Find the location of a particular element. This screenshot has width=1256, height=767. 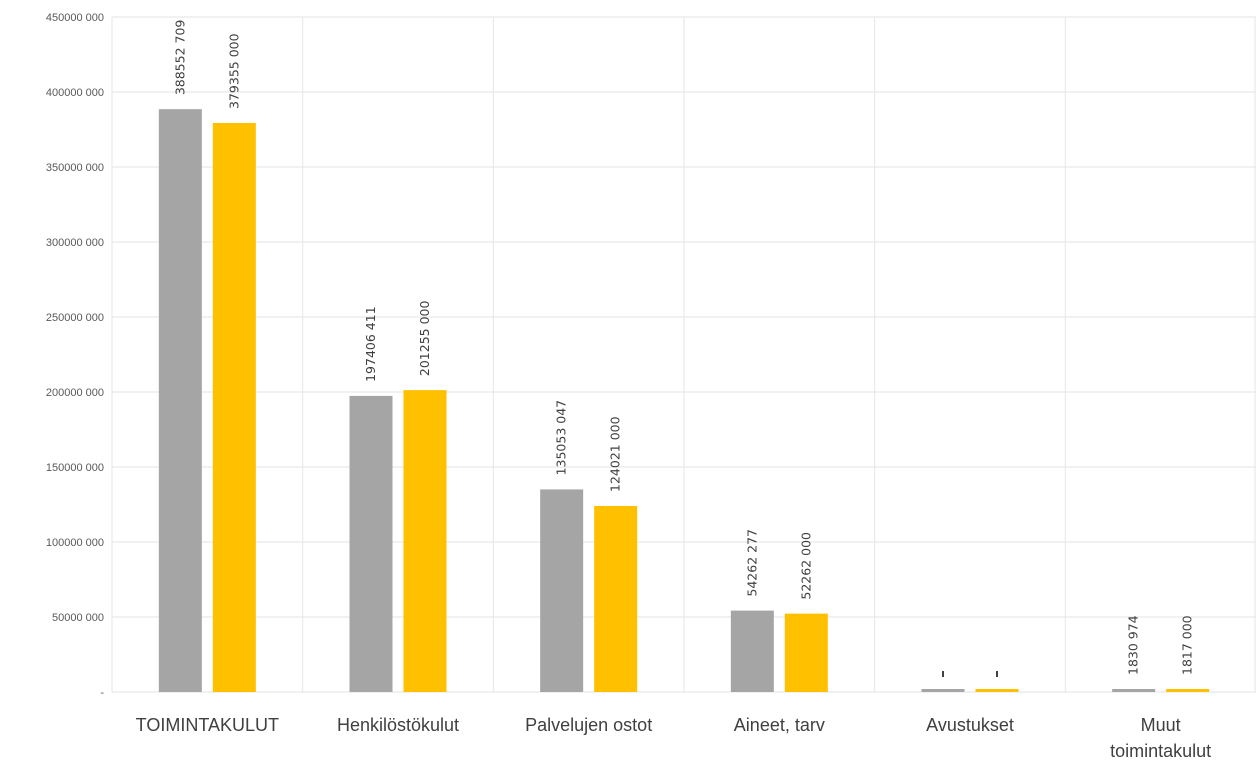

x-tick-label: Muut is located at coordinates (1161, 725).